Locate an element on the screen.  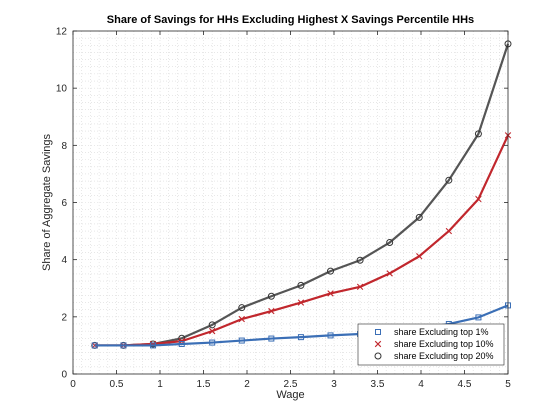
x-tick-label: 2 is located at coordinates (247, 384).